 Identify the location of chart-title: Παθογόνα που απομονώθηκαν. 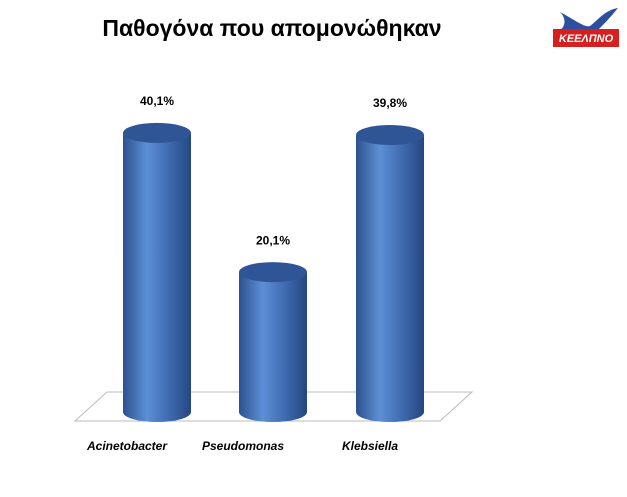
(271, 28).